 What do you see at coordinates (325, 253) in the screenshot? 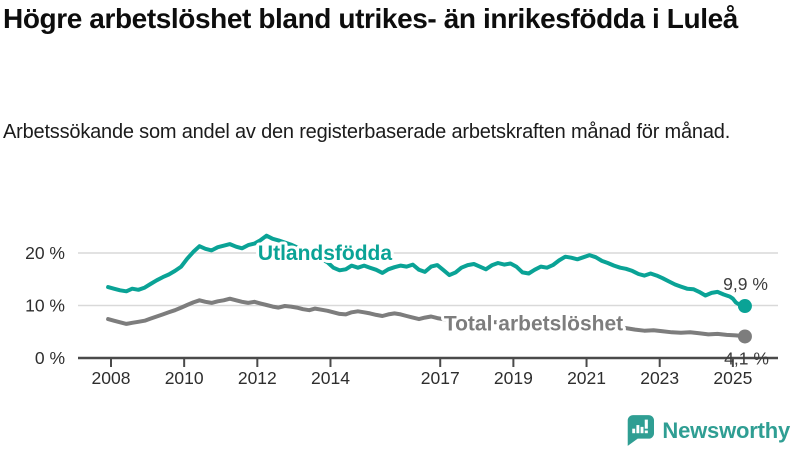
I see `series-label: Utlandsfödda` at bounding box center [325, 253].